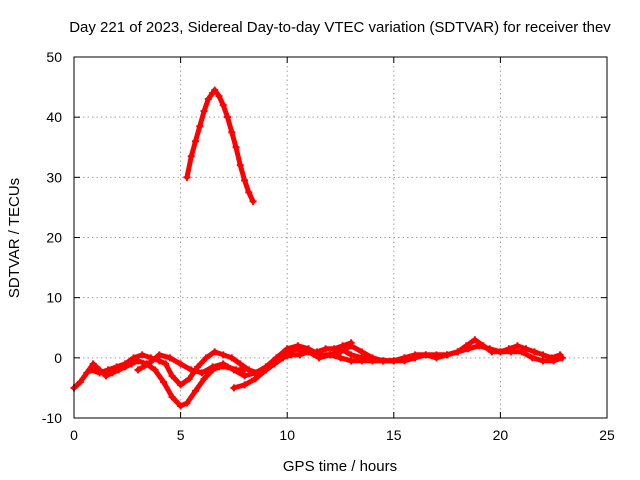  What do you see at coordinates (54, 57) in the screenshot?
I see `y-tick-label: 50` at bounding box center [54, 57].